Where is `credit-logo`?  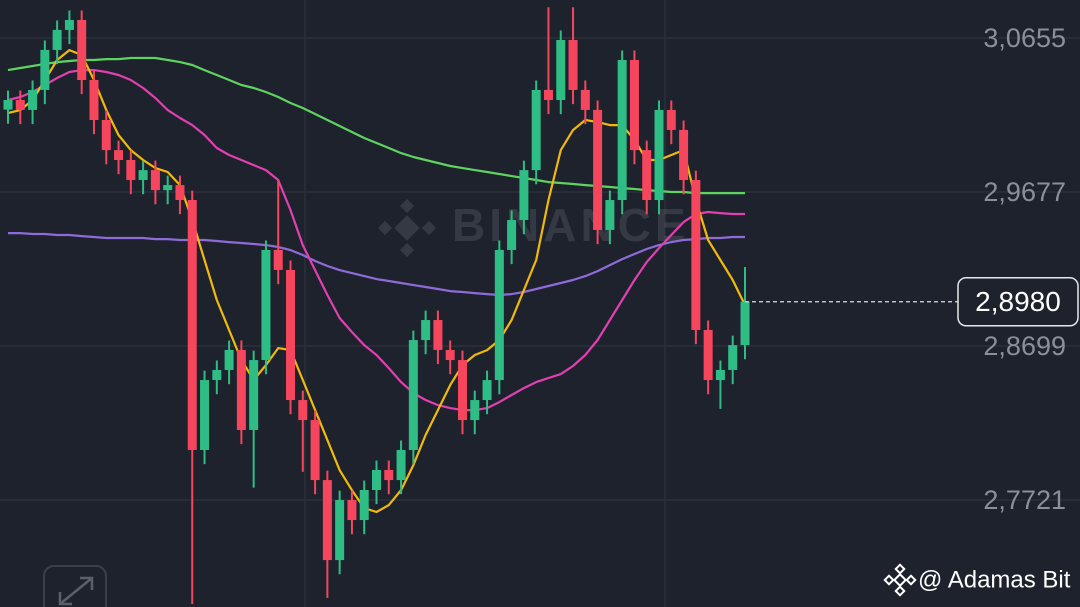 credit-logo is located at coordinates (900, 580).